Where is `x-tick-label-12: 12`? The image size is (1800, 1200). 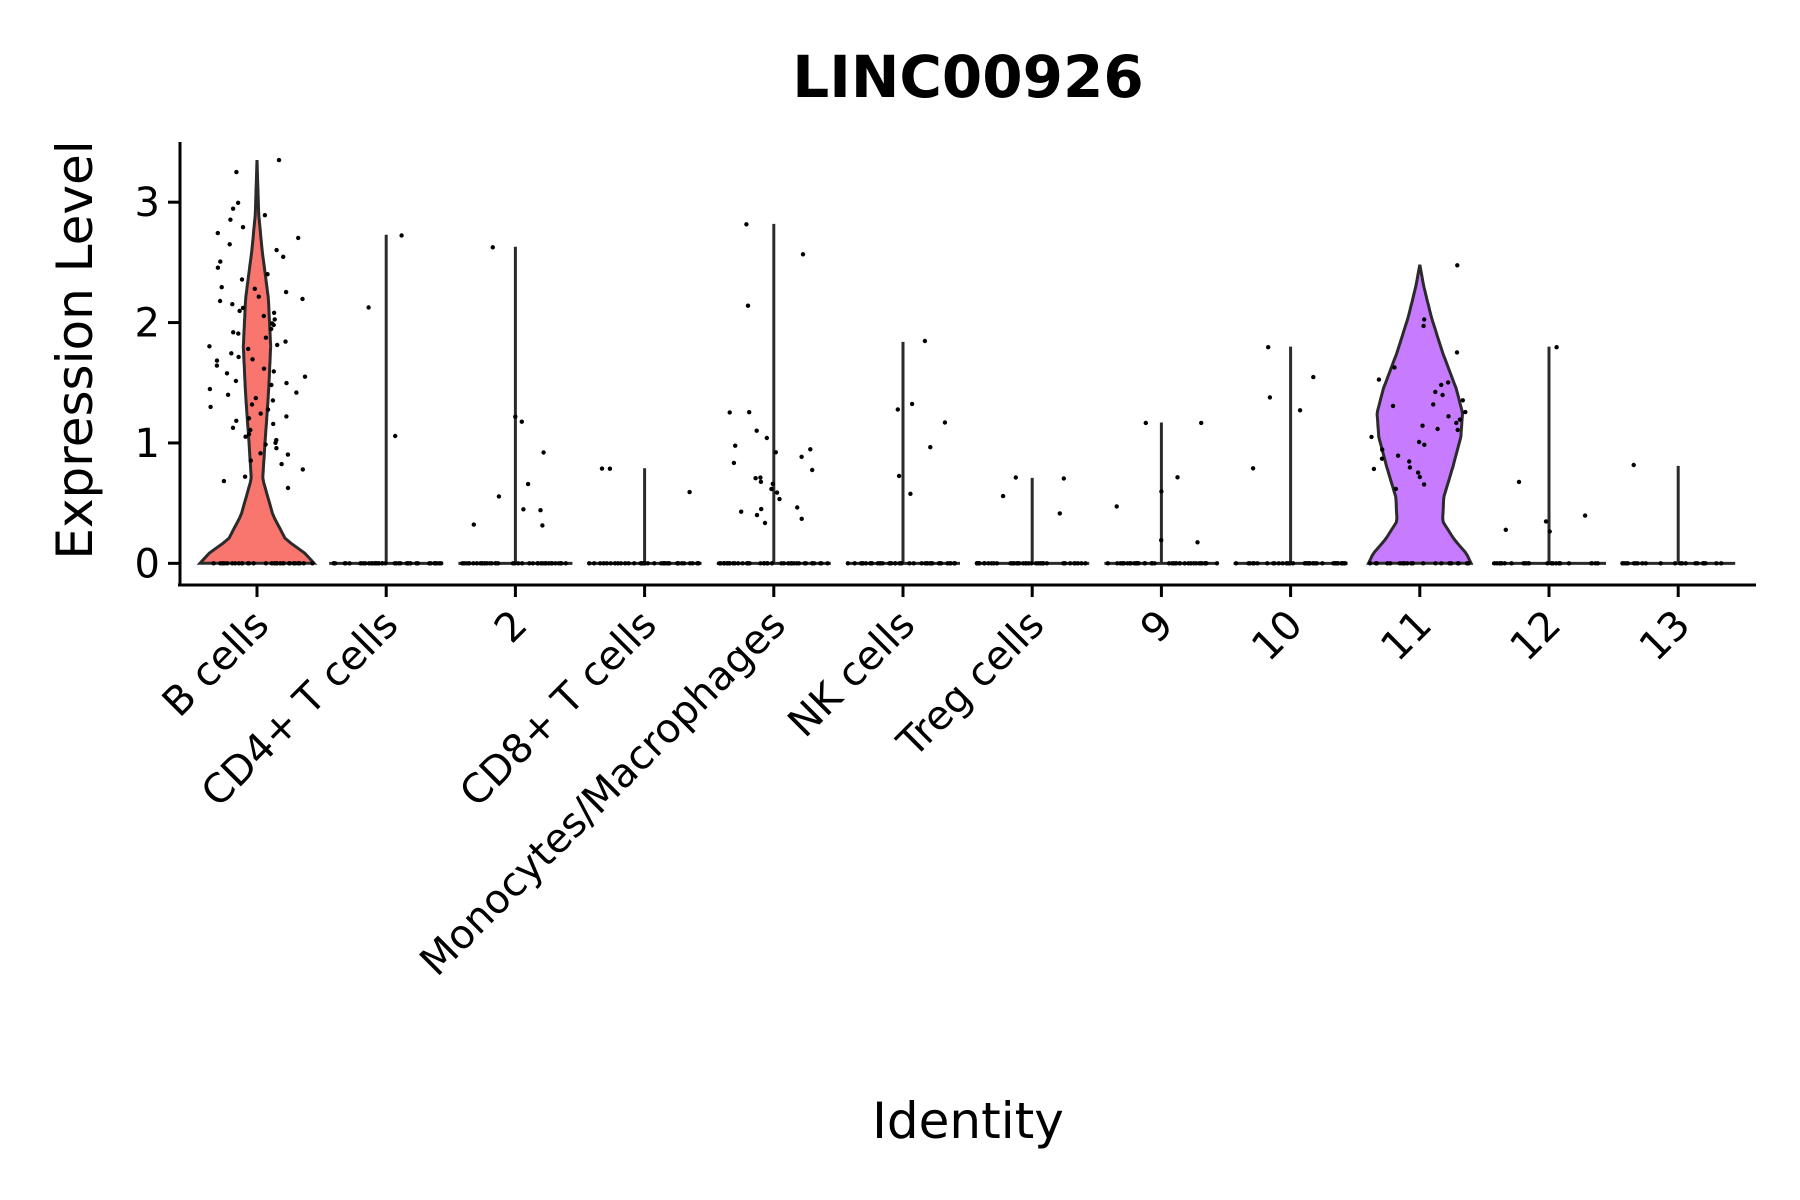 x-tick-label-12: 12 is located at coordinates (1536, 636).